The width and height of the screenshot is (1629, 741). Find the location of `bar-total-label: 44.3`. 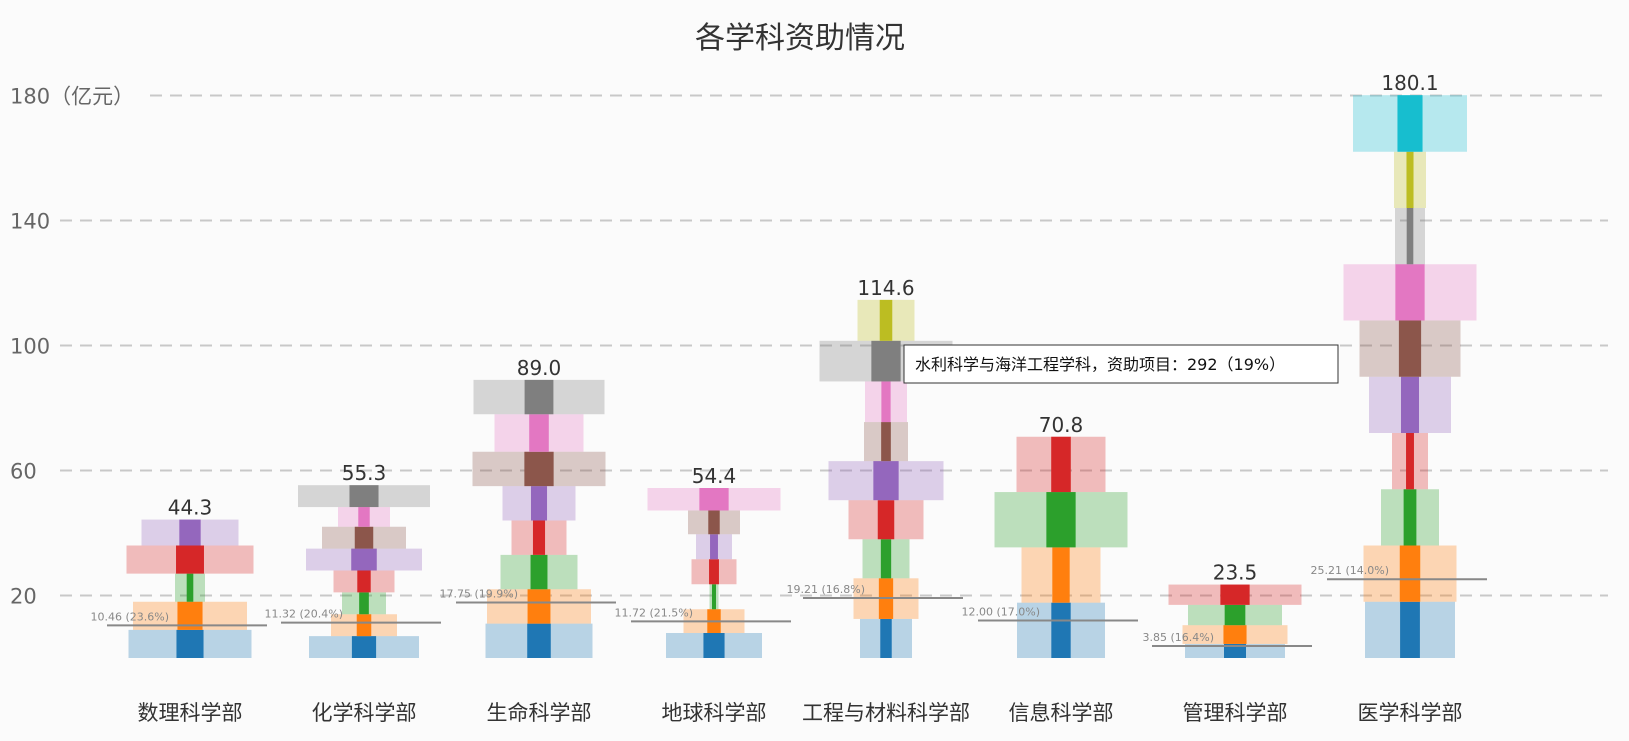

bar-total-label: 44.3 is located at coordinates (190, 508).